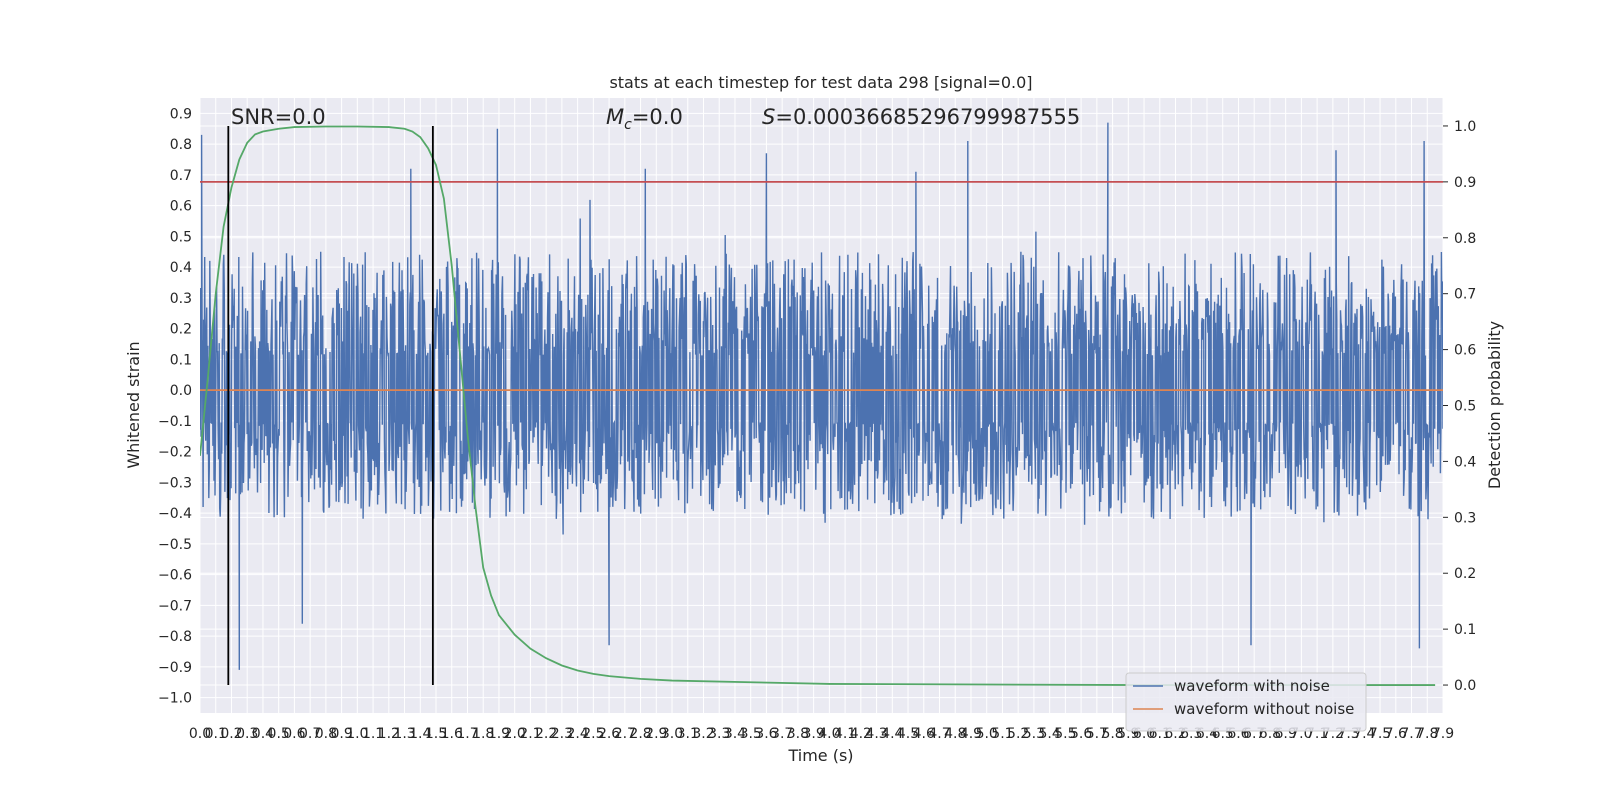 Image resolution: width=1600 pixels, height=800 pixels. Describe the element at coordinates (1112, 734) in the screenshot. I see `x-tick-label: 5.8` at that location.